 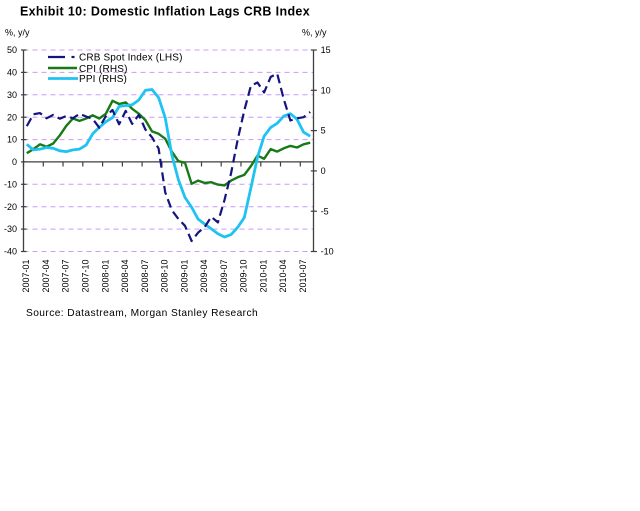 I want to click on svg-text: CRB Spot Index (LHS), so click(x=131, y=58).